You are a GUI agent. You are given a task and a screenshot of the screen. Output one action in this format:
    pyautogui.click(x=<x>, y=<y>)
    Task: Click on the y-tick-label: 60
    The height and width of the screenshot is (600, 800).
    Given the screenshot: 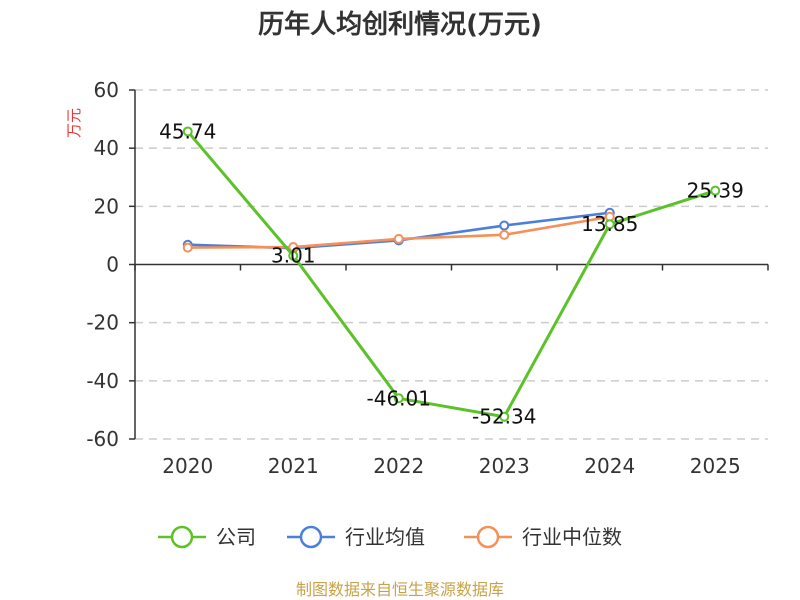 What is the action you would take?
    pyautogui.click(x=106, y=90)
    